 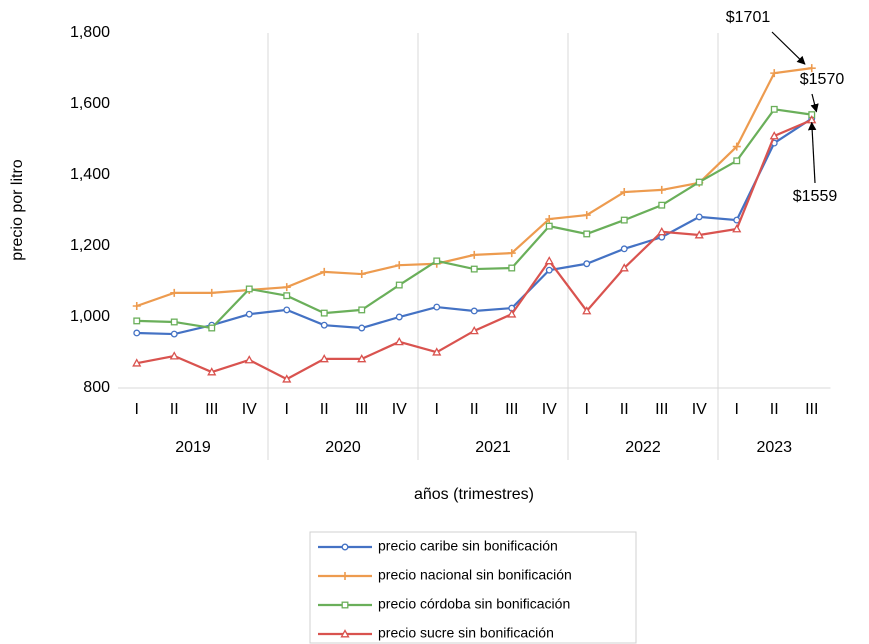 I want to click on legend-label: precio caribe sin bonificación, so click(x=468, y=546).